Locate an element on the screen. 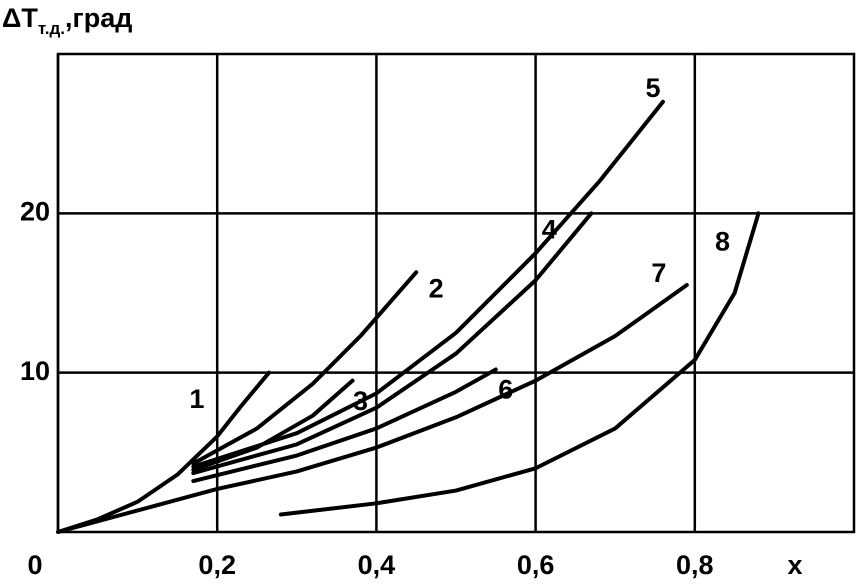  y-label-main: ΔT is located at coordinates (20, 18).